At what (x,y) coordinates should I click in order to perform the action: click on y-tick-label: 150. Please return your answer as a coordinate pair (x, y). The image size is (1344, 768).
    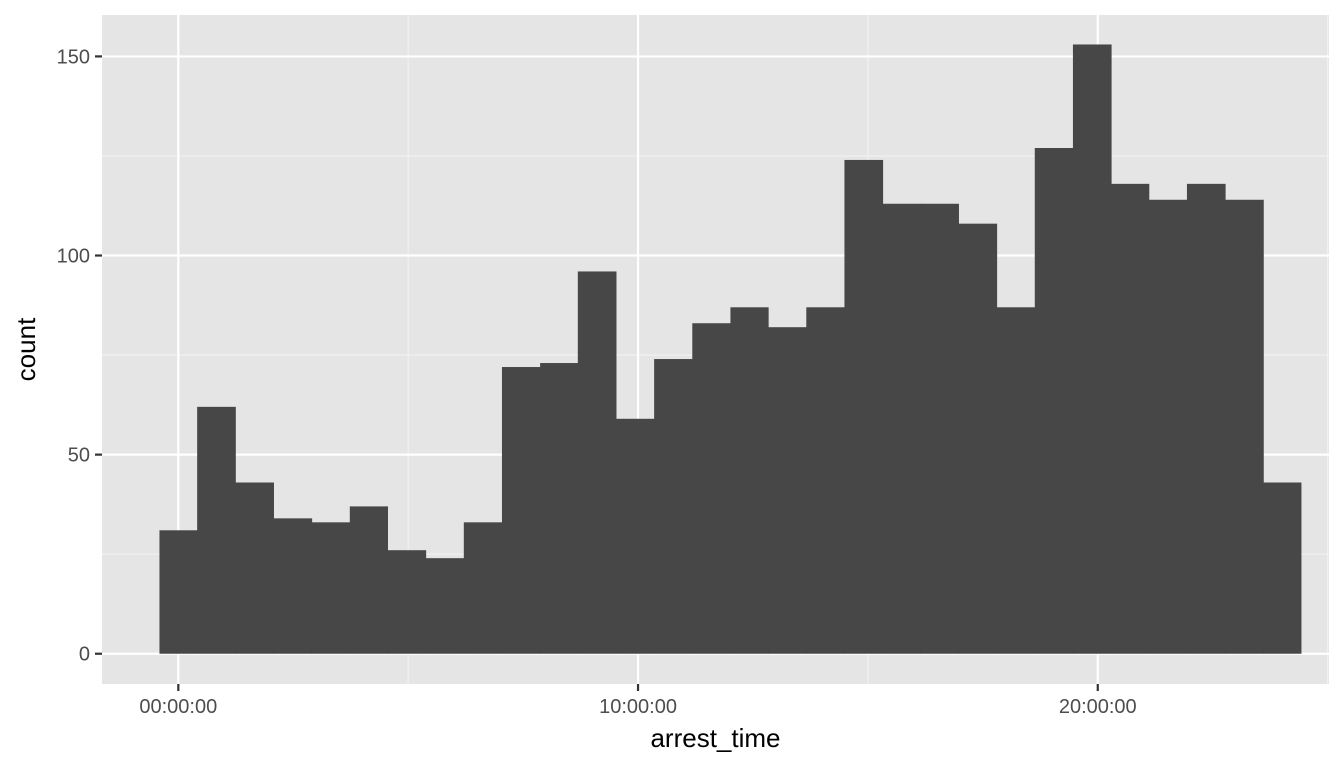
    Looking at the image, I should click on (73, 57).